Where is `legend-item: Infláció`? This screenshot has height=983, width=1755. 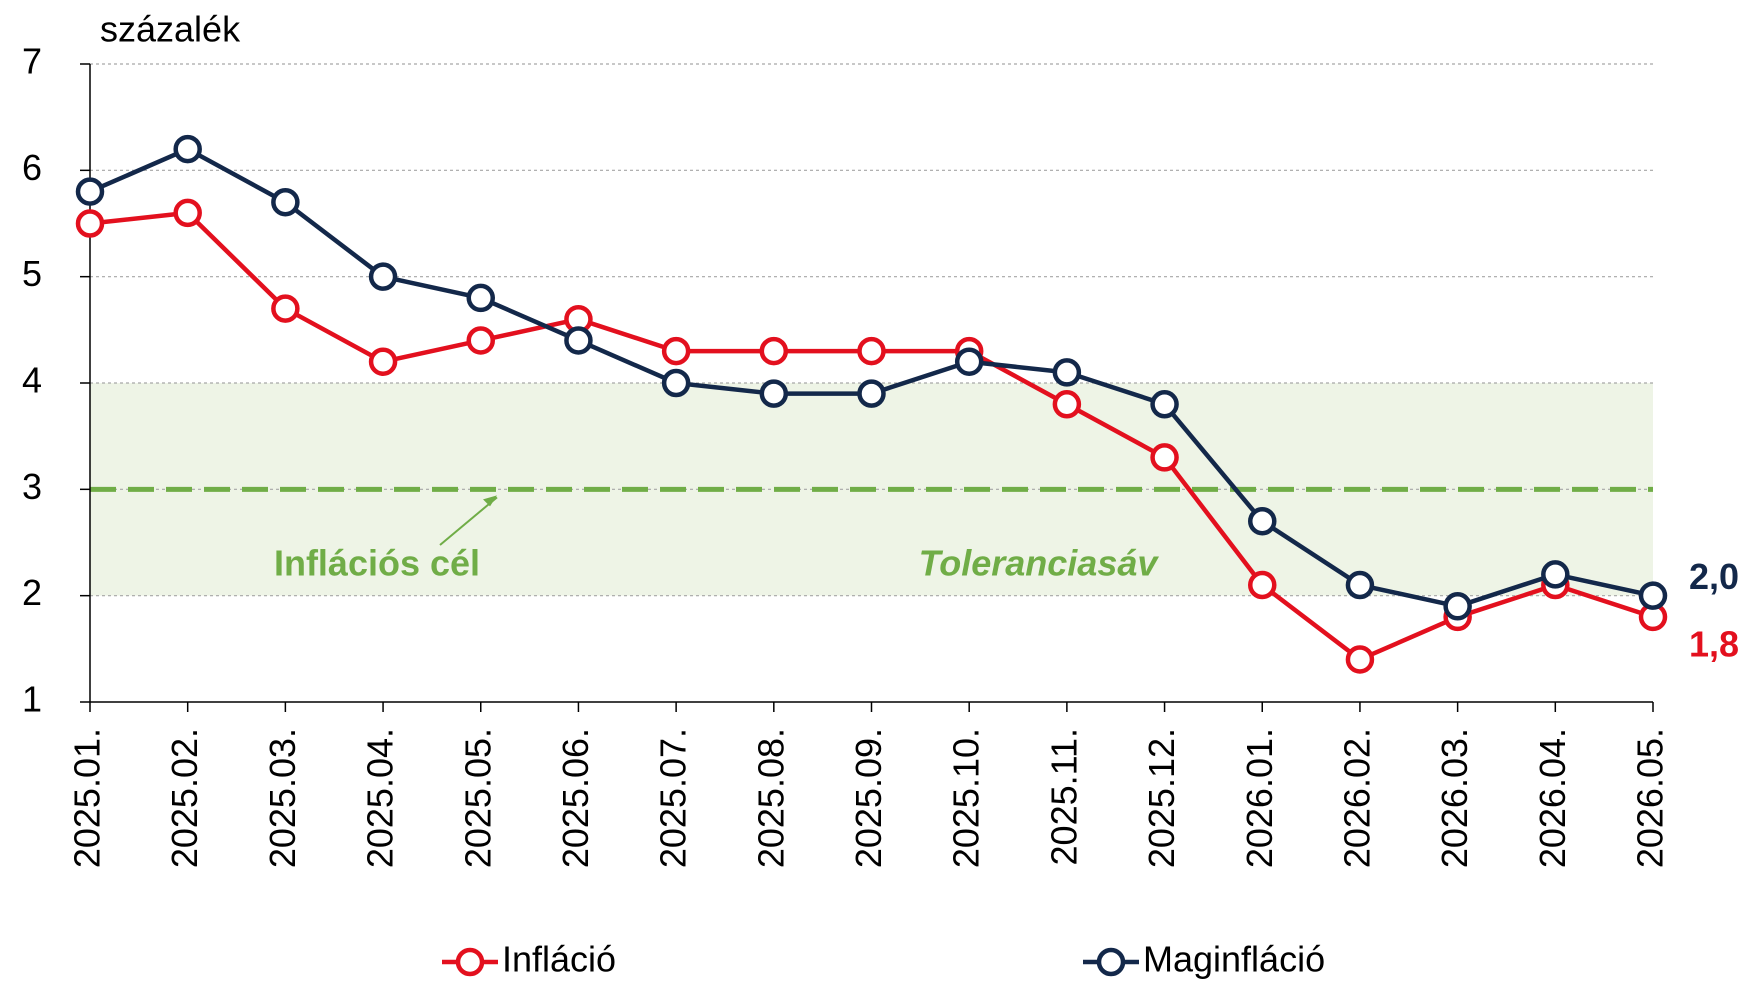 legend-item: Infláció is located at coordinates (529, 959).